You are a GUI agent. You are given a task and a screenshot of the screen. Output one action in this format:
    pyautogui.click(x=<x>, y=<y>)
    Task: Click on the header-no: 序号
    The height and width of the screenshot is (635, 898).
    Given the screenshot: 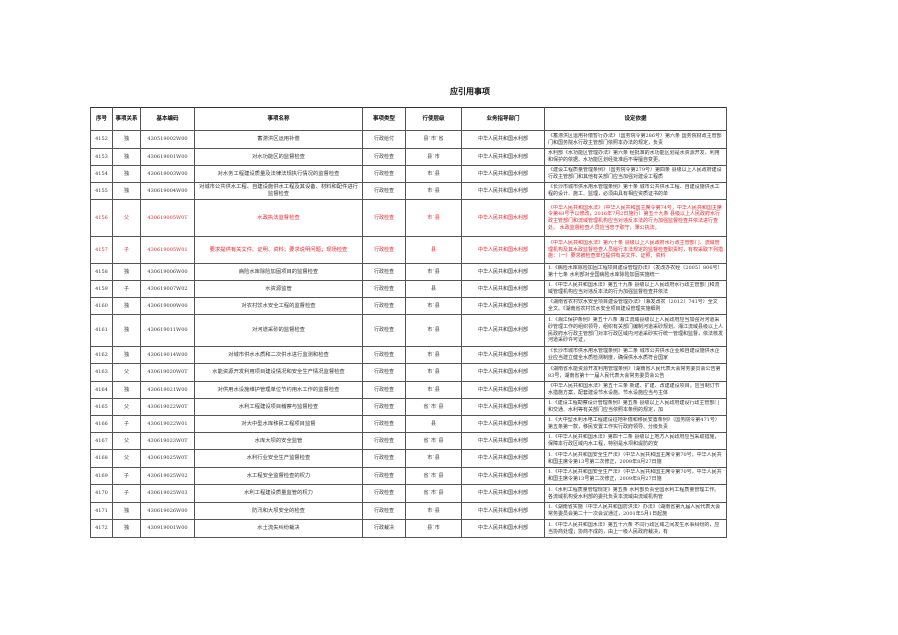 What is the action you would take?
    pyautogui.click(x=101, y=119)
    